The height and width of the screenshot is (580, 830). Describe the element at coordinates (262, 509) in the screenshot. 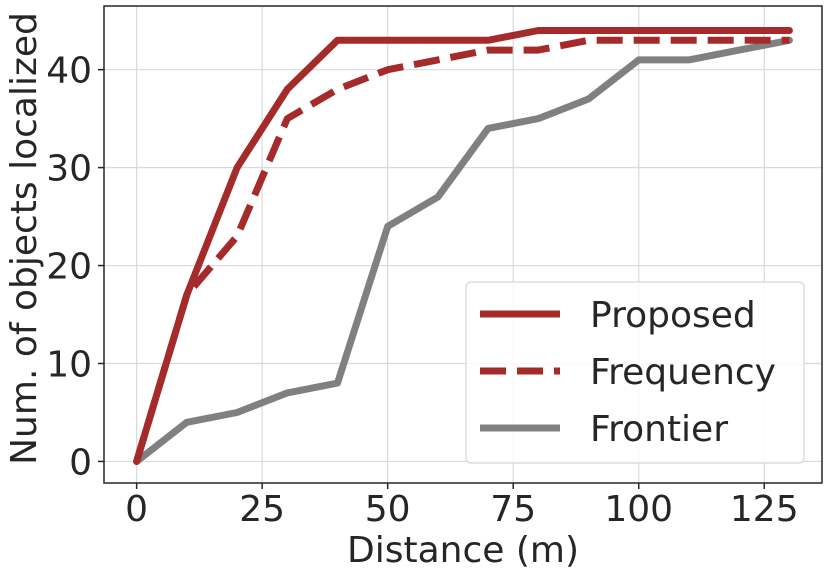

I see `x-tick-label: 25` at that location.